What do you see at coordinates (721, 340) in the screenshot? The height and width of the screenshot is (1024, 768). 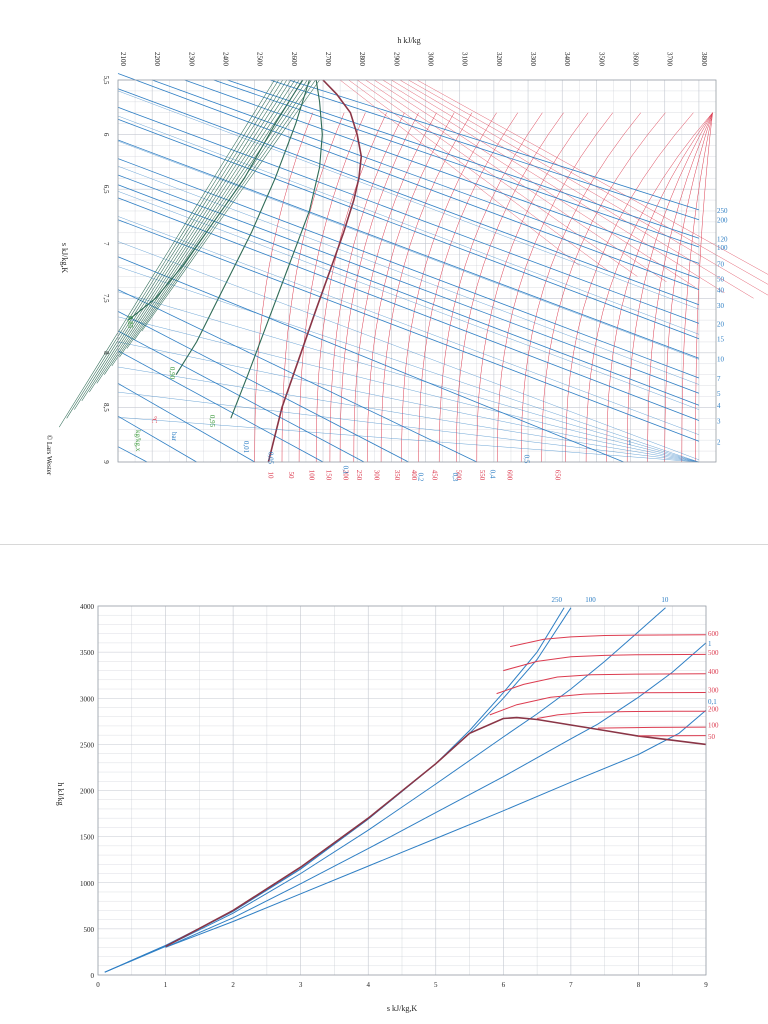 I see `pressure-label-right: 15` at bounding box center [721, 340].